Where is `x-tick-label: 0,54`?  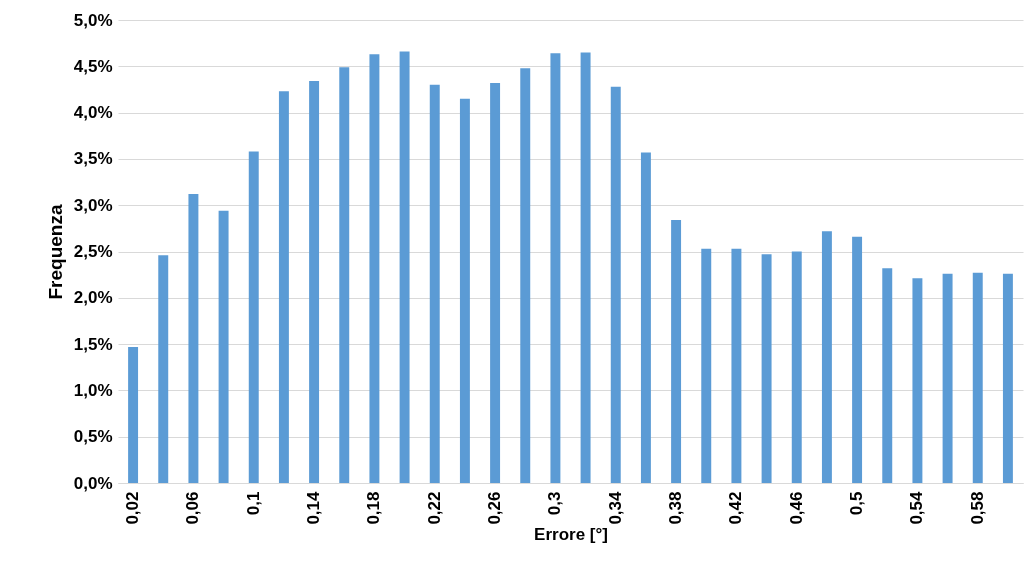
x-tick-label: 0,54 is located at coordinates (917, 507).